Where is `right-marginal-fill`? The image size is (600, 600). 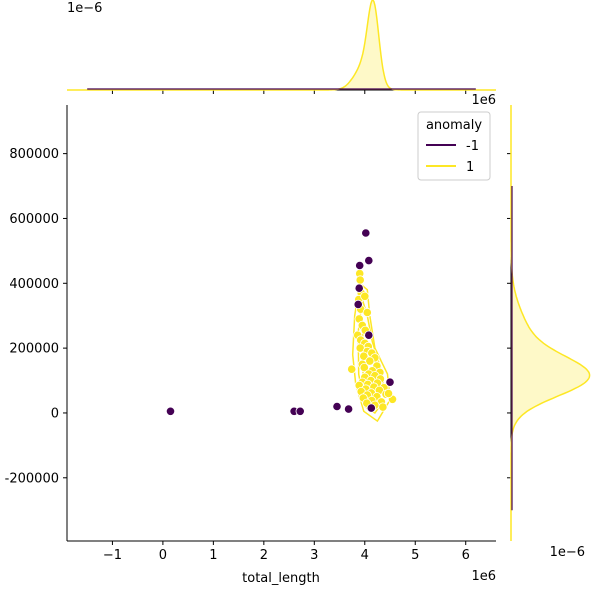 right-marginal-fill is located at coordinates (550, 323).